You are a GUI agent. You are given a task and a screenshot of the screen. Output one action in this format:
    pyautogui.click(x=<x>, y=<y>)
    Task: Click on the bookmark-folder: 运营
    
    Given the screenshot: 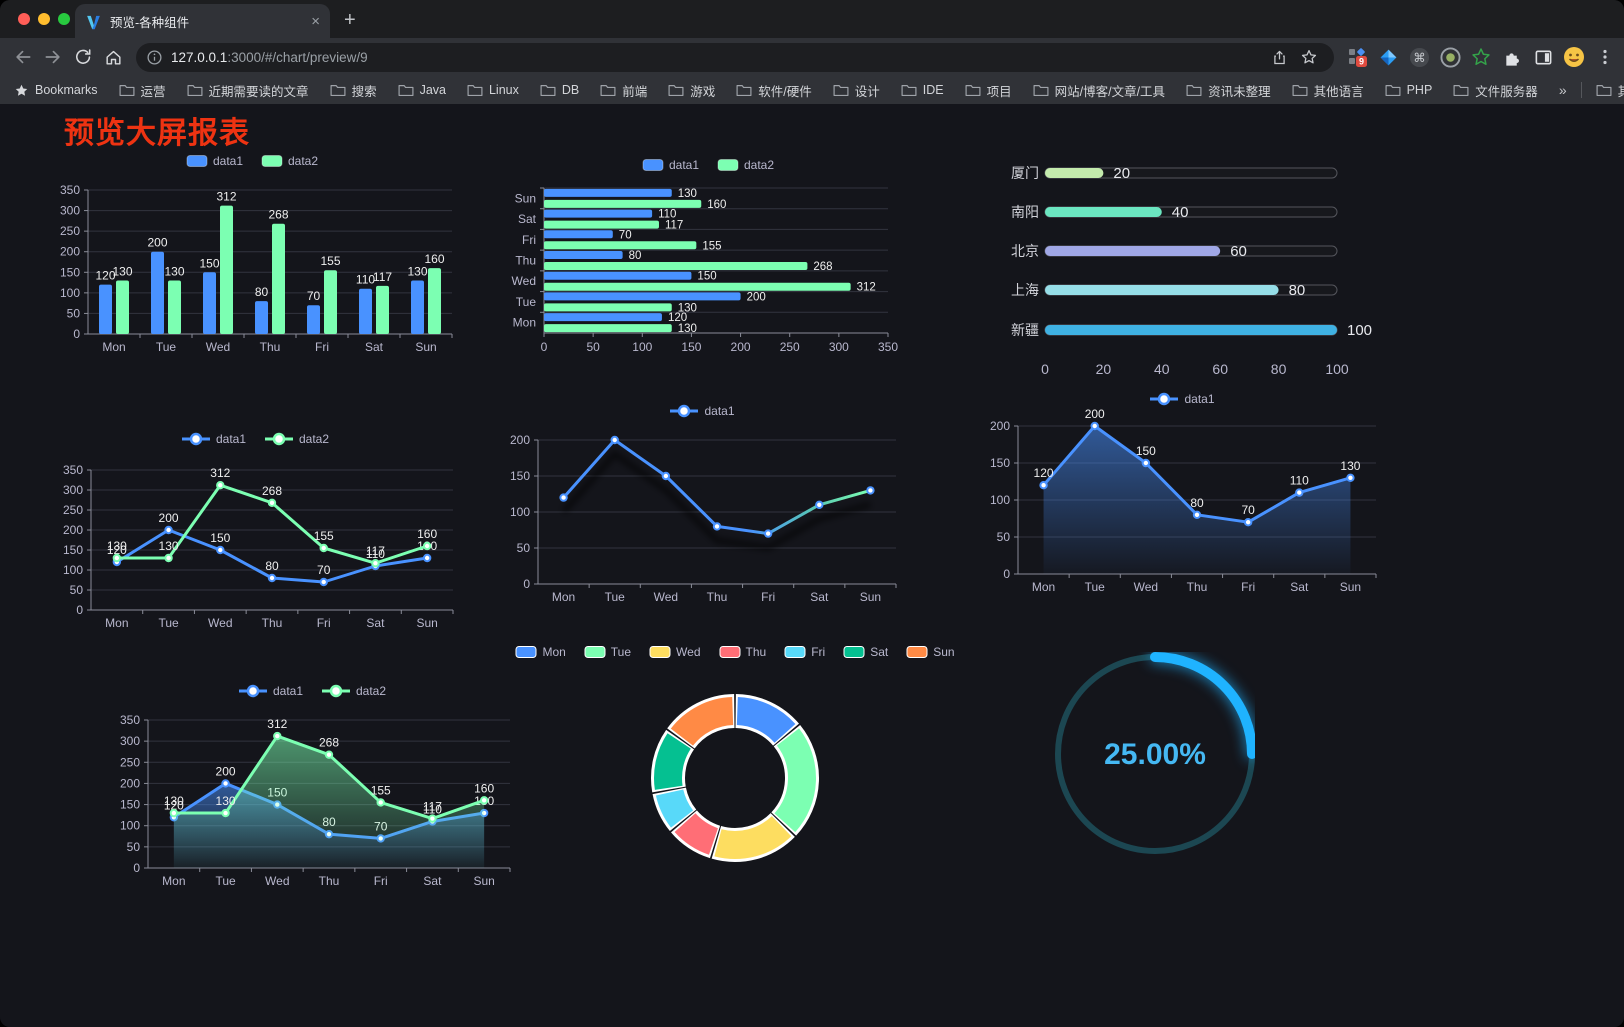 What is the action you would take?
    pyautogui.click(x=142, y=90)
    